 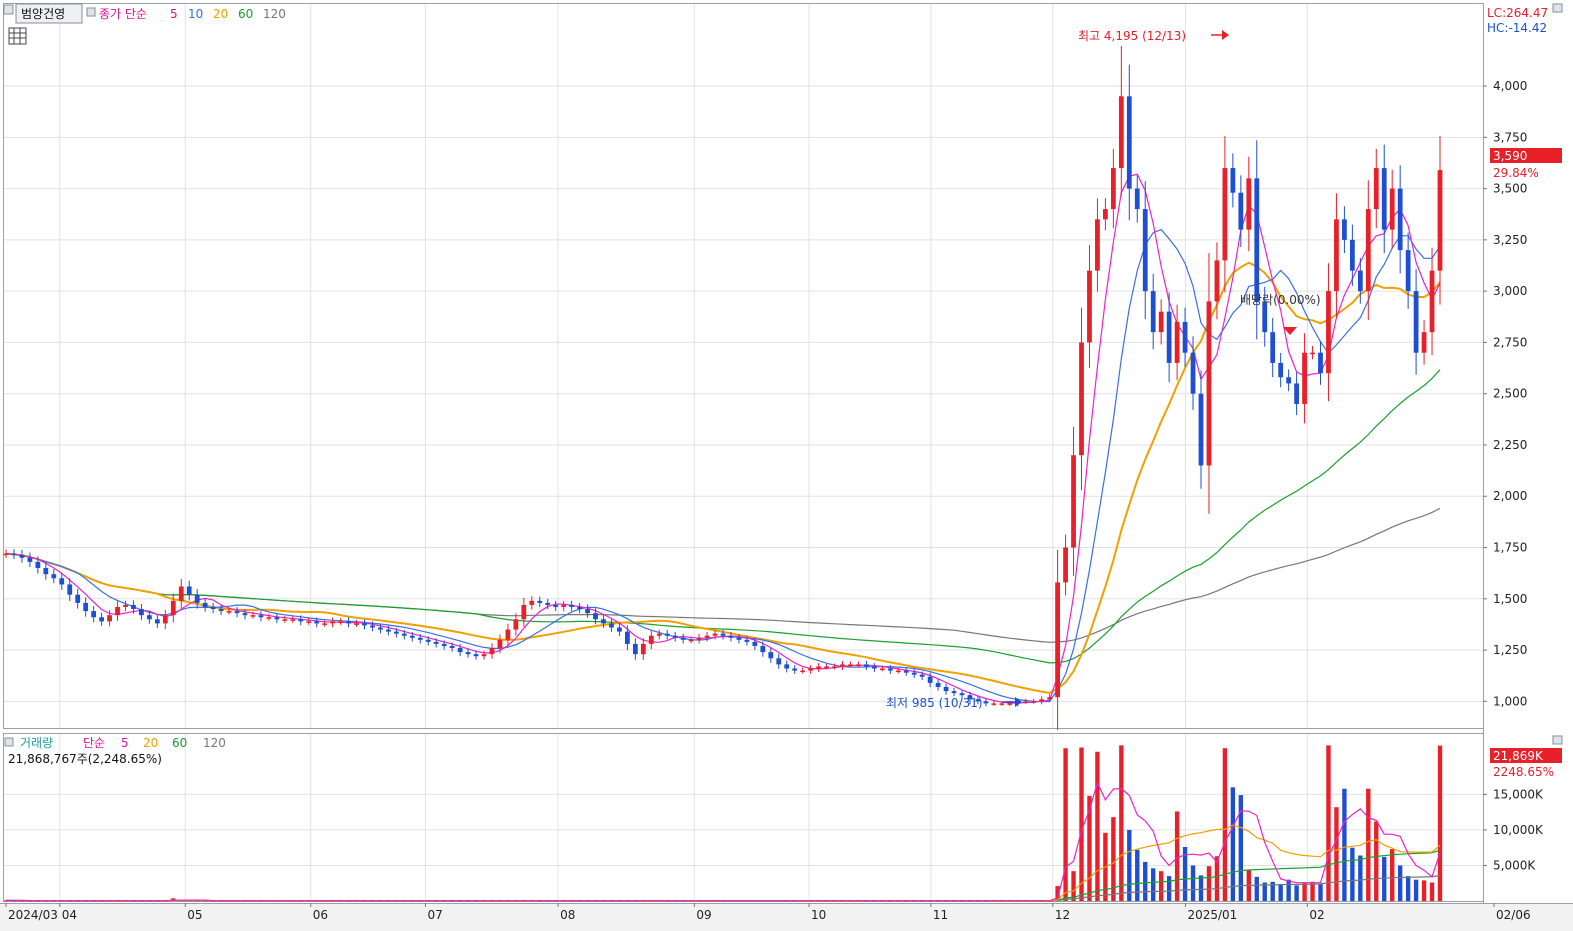 What do you see at coordinates (1132, 36) in the screenshot?
I see `high-annotation: 최고 4,195 (12/13)` at bounding box center [1132, 36].